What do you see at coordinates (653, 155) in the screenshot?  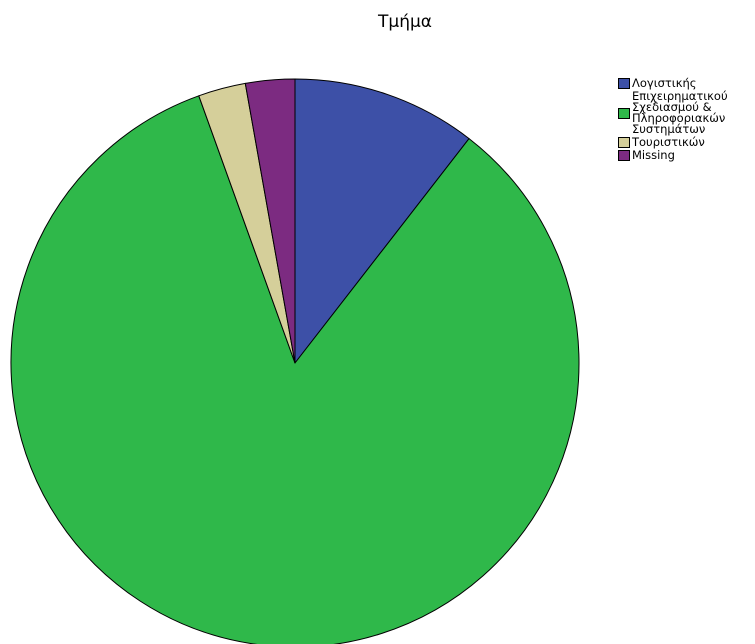 I see `legend-label-3: Missing` at bounding box center [653, 155].